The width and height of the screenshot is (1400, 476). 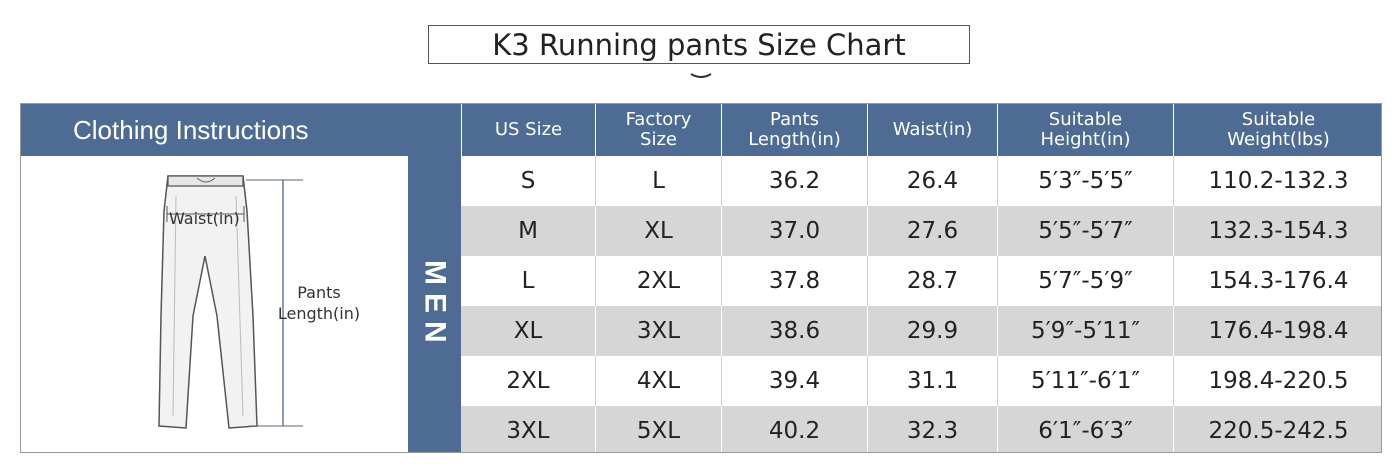 What do you see at coordinates (932, 429) in the screenshot?
I see `cell-waist: 32.3` at bounding box center [932, 429].